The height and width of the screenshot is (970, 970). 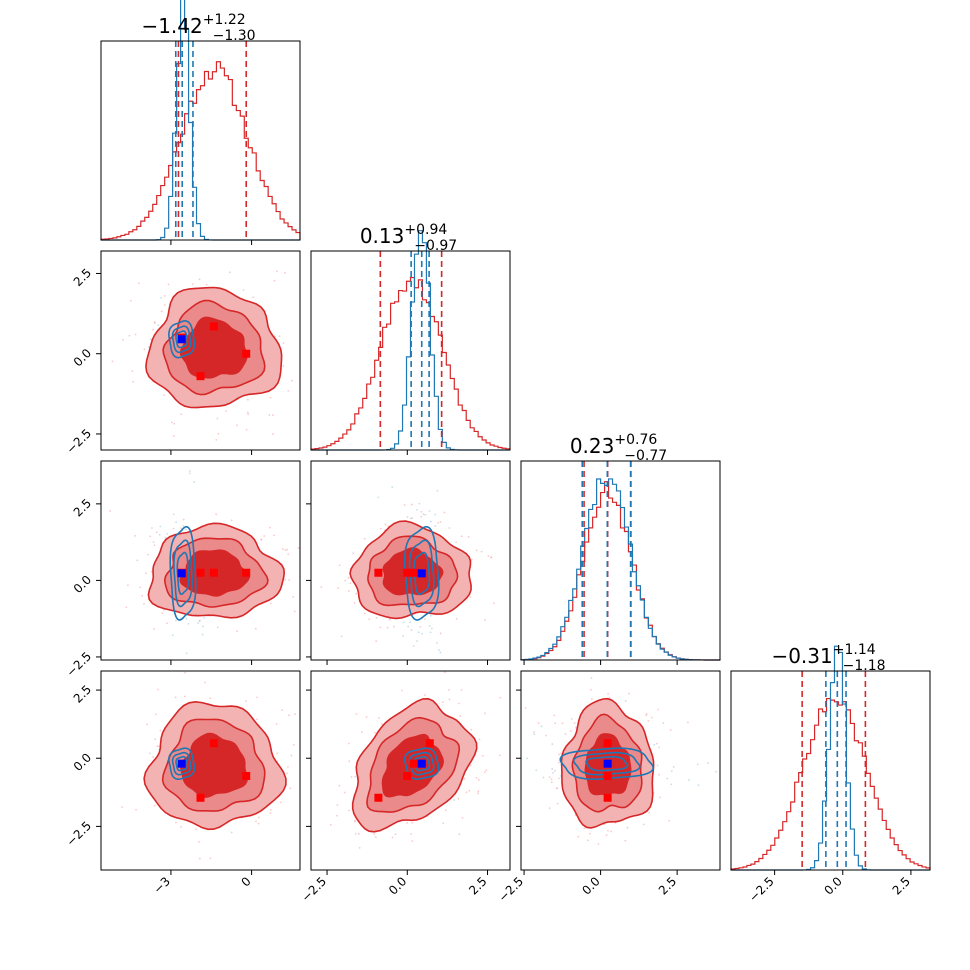 What do you see at coordinates (901, 885) in the screenshot?
I see `x-tick-label: 2.5` at bounding box center [901, 885].